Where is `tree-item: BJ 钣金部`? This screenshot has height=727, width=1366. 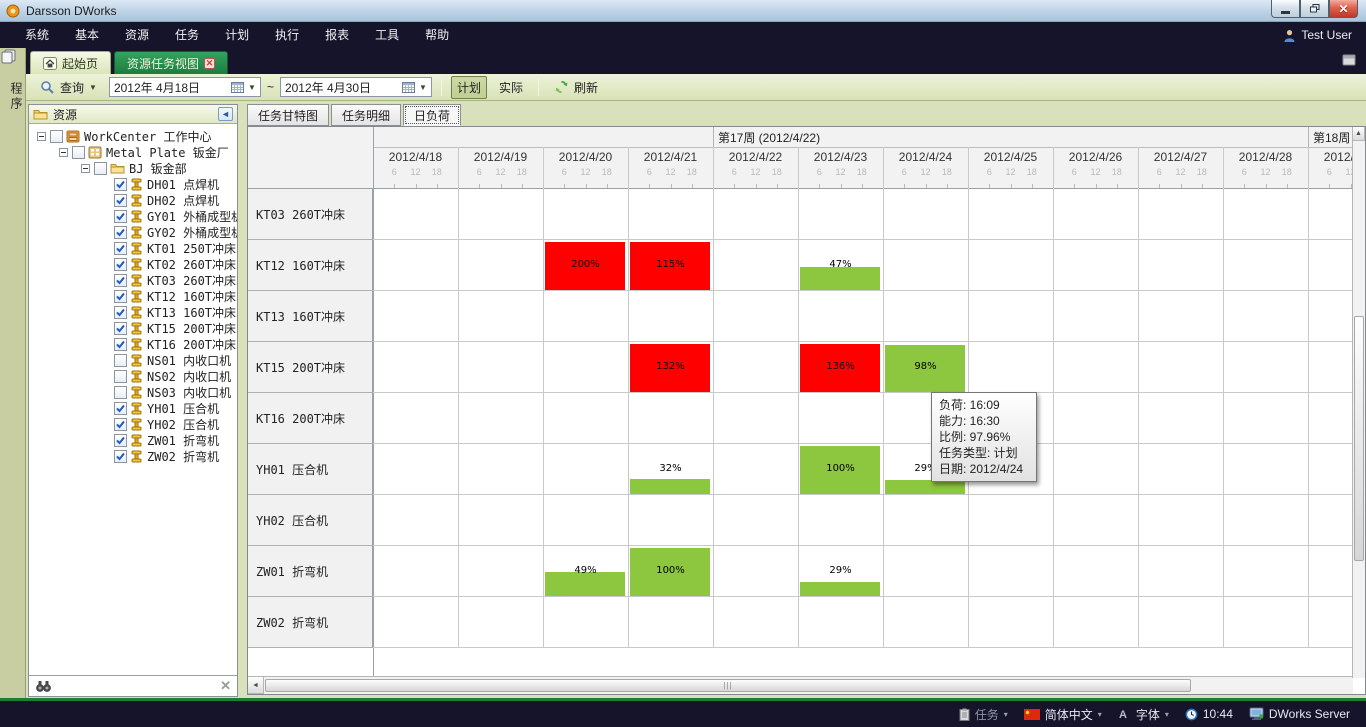
tree-item: BJ 钣金部 is located at coordinates (133, 168).